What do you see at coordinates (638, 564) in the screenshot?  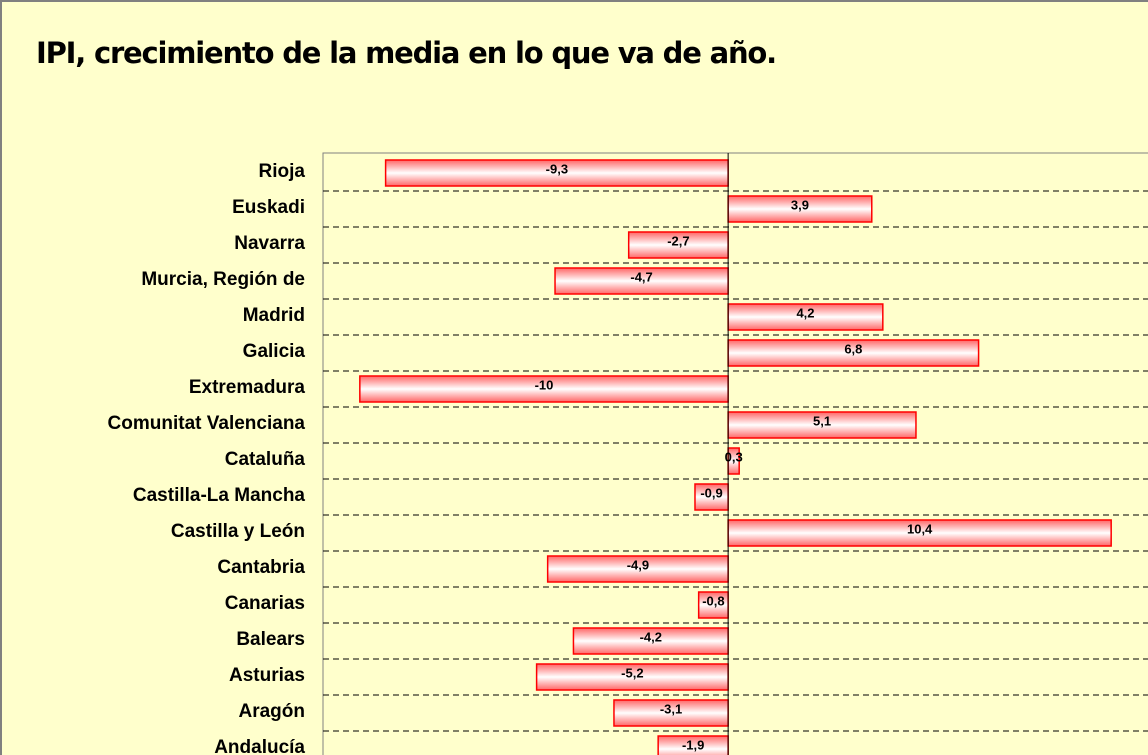 I see `value-label: -4,9` at bounding box center [638, 564].